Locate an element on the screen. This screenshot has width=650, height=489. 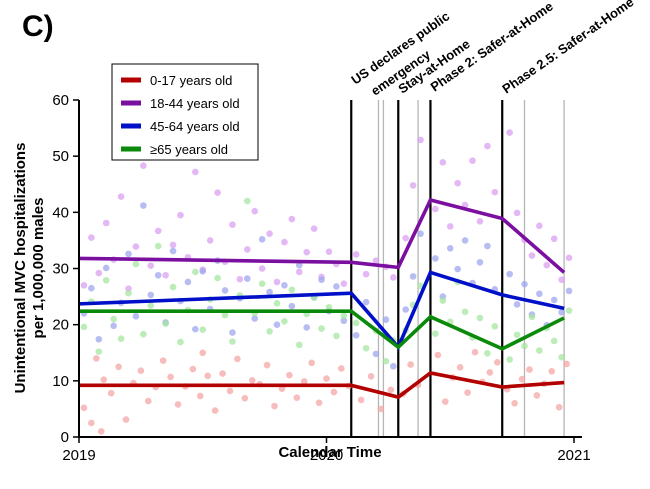
y-tick-label: 30 is located at coordinates (60, 269).